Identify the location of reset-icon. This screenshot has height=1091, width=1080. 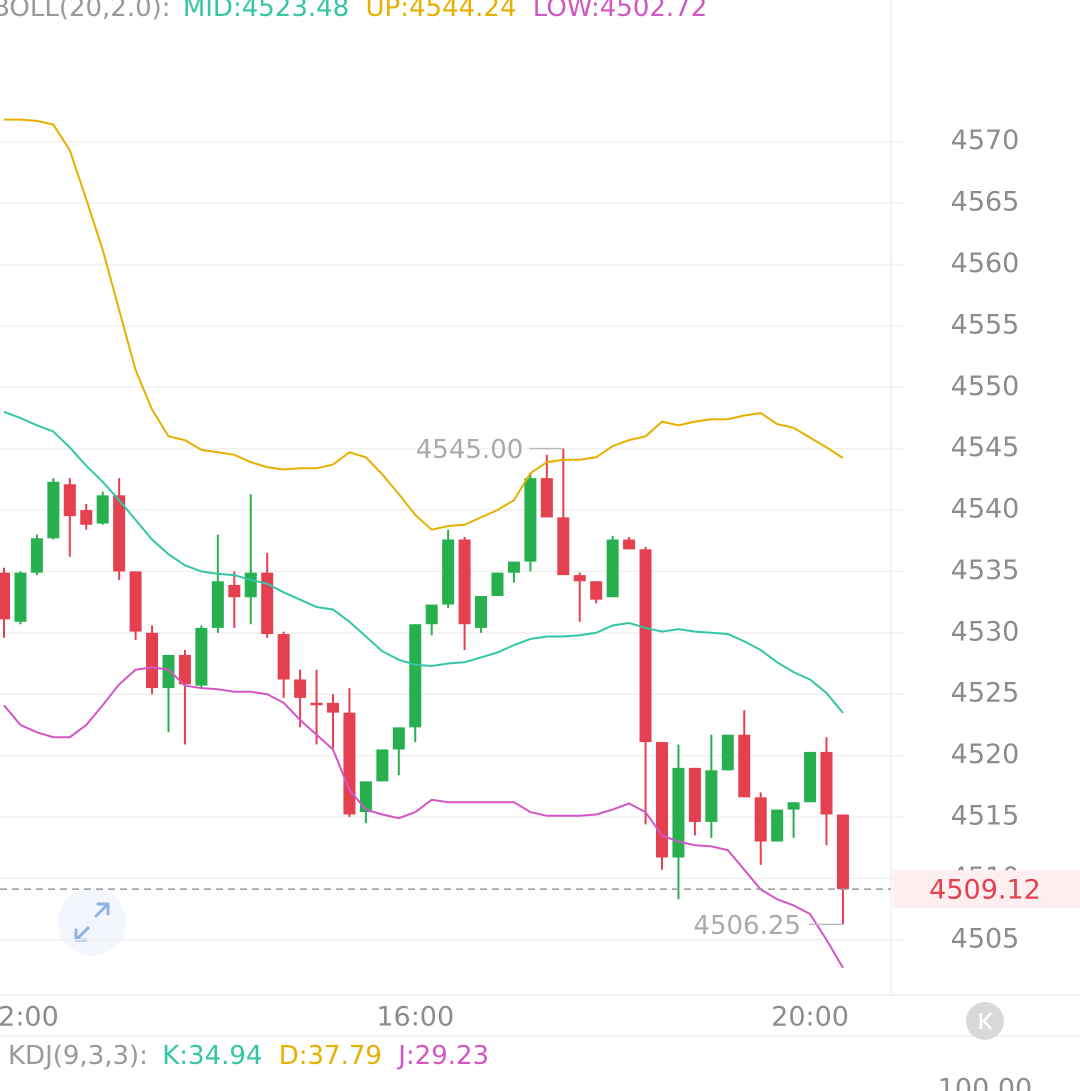
(985, 1021).